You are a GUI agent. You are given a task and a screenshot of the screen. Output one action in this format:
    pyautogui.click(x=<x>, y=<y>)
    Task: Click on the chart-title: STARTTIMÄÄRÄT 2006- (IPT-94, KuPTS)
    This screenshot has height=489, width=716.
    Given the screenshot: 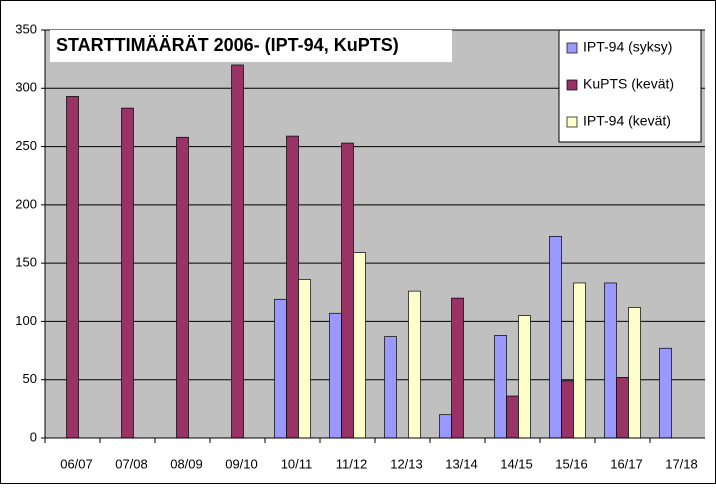 What is the action you would take?
    pyautogui.click(x=227, y=45)
    